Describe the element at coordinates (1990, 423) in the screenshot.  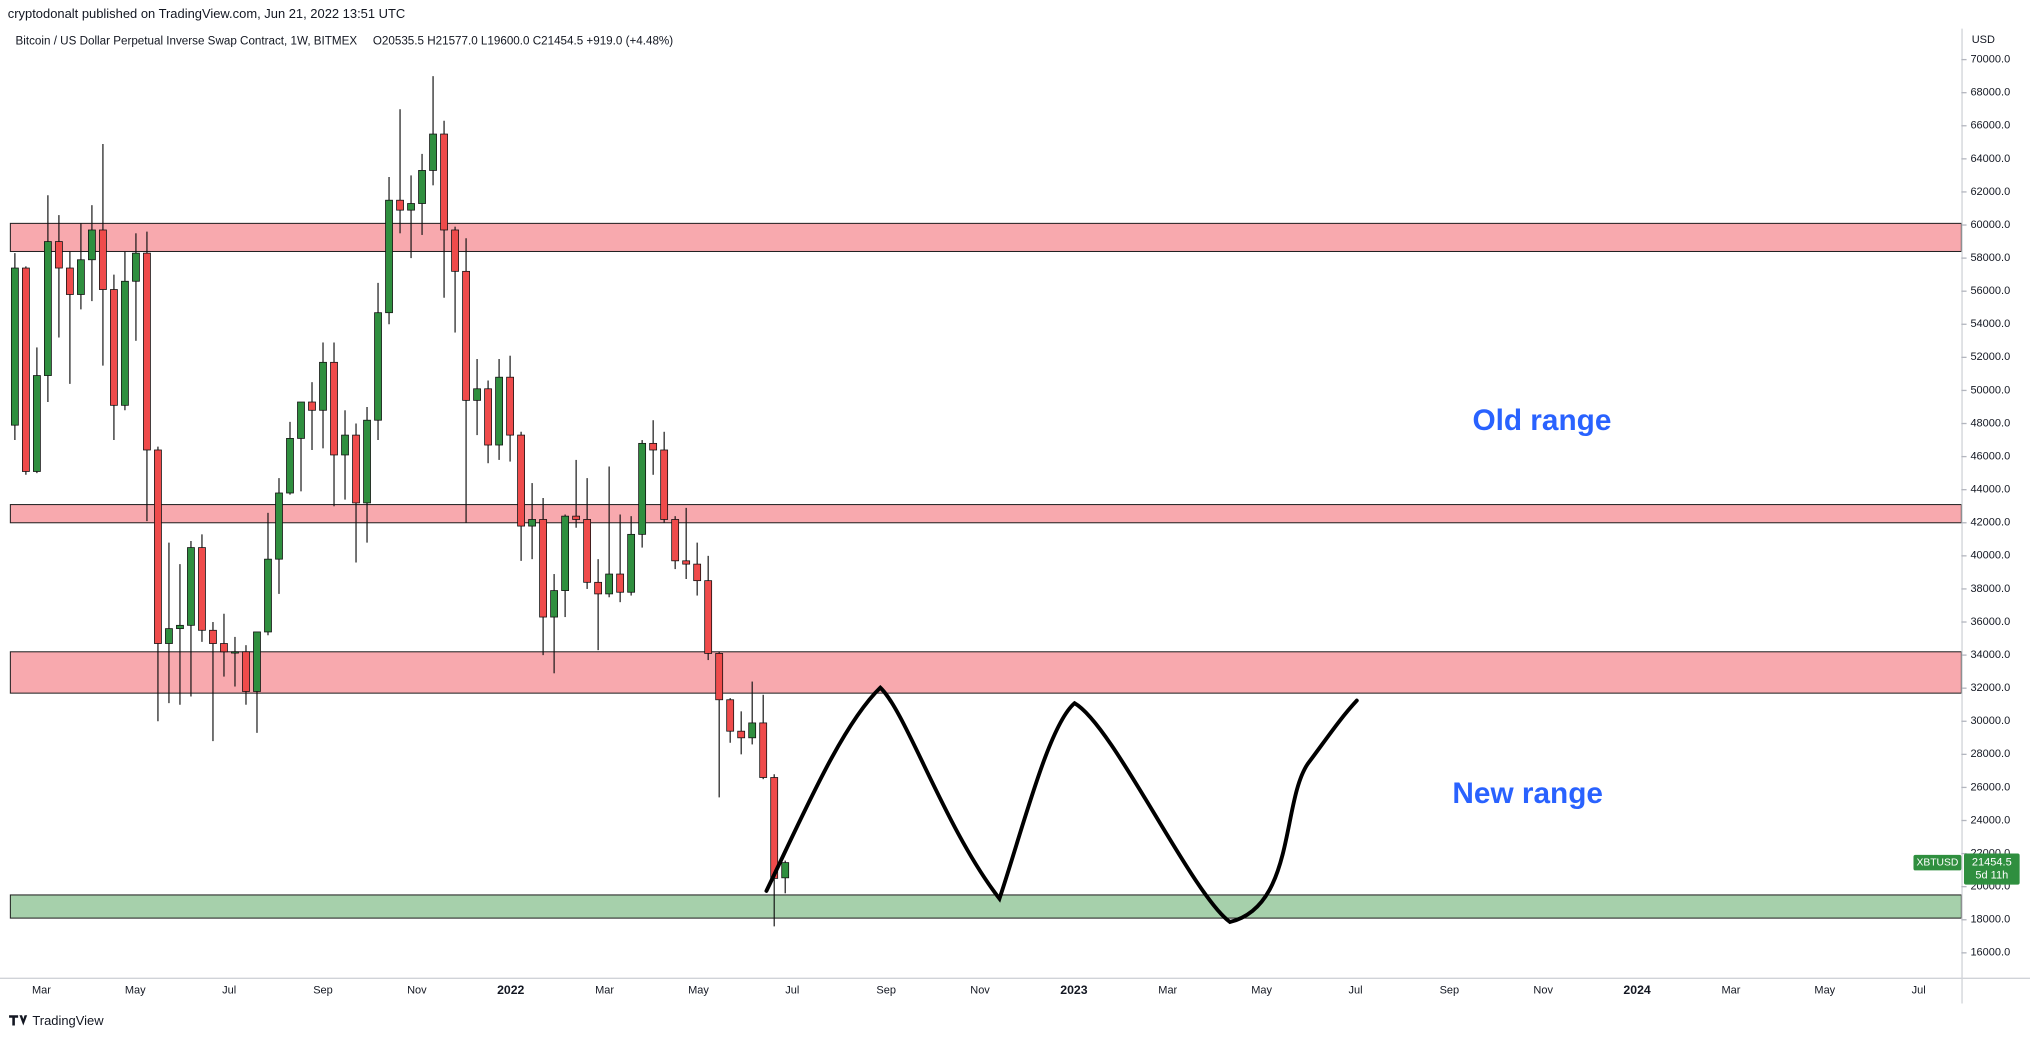
I see `y-tick-label: 48000.0` at that location.